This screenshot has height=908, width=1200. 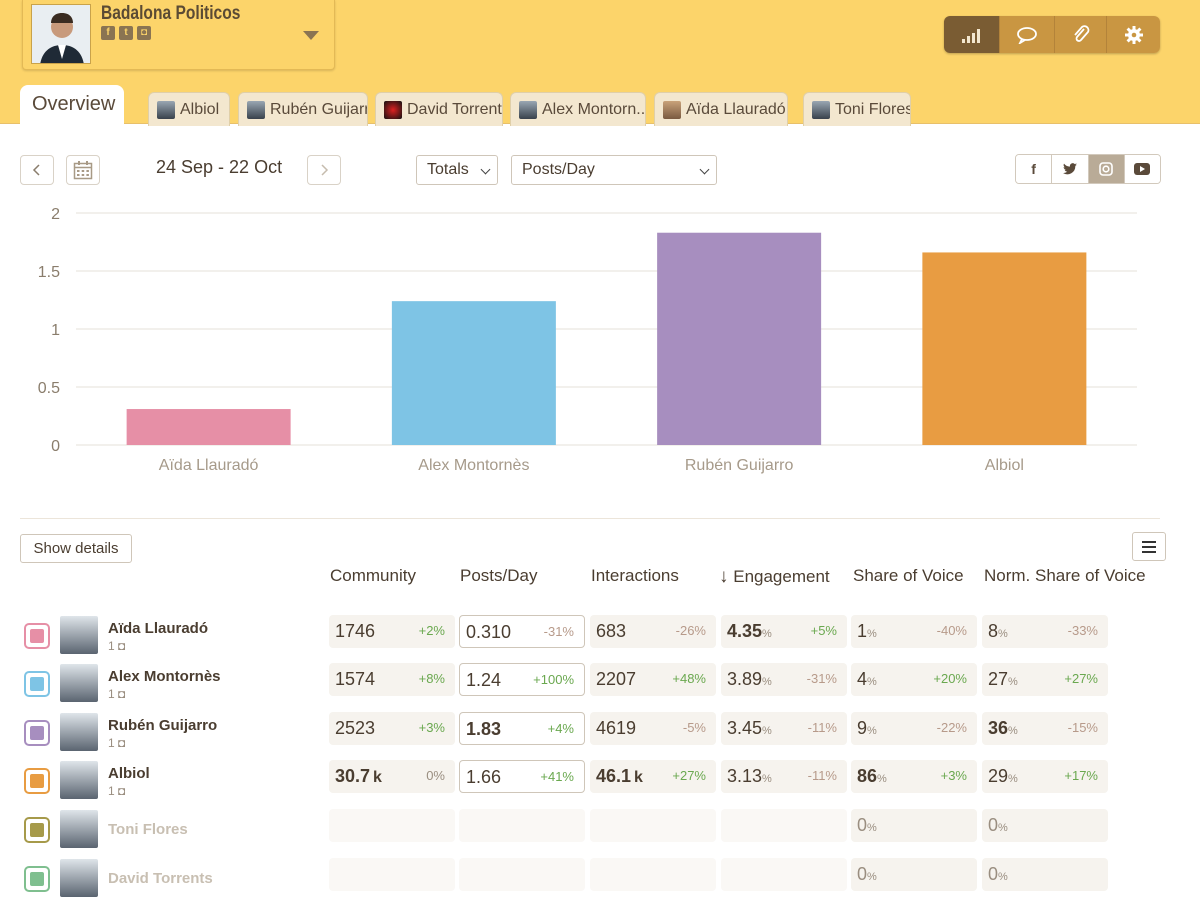 I want to click on table-row: David Torrents 0% 0%, so click(x=600, y=878).